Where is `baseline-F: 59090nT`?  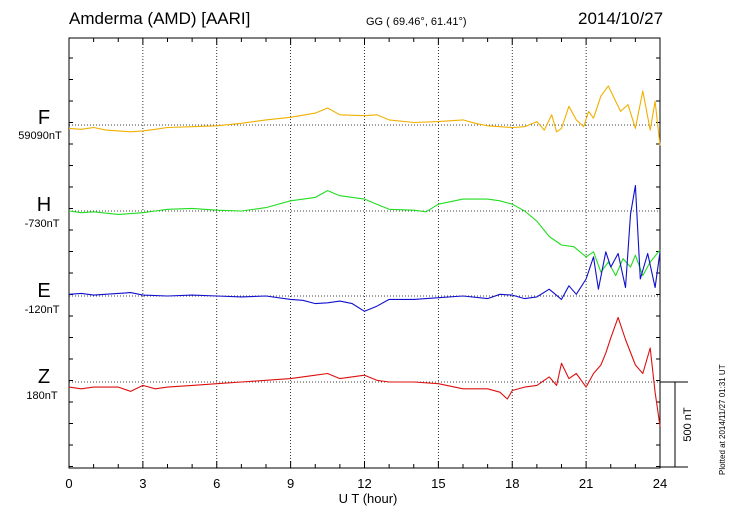
baseline-F: 59090nT is located at coordinates (40, 136).